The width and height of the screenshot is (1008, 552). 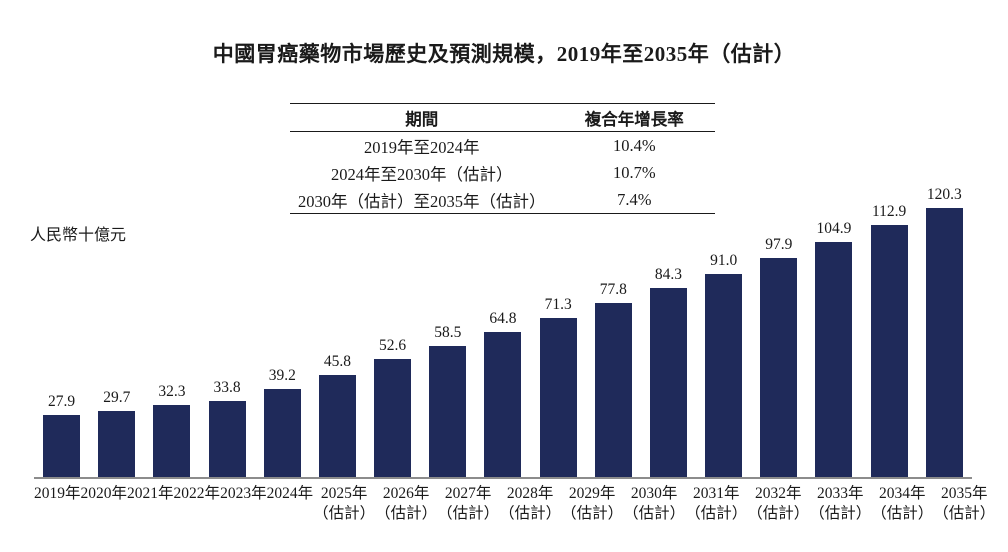 What do you see at coordinates (197, 504) in the screenshot?
I see `x-axis-label: 2022年` at bounding box center [197, 504].